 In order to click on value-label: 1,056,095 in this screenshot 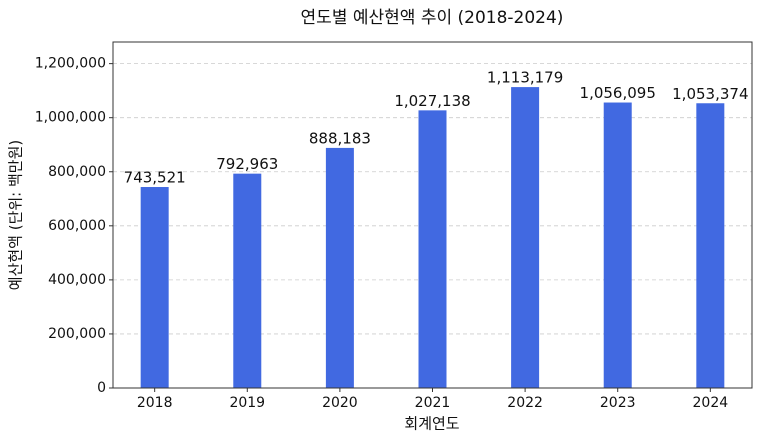, I will do `click(618, 93)`.